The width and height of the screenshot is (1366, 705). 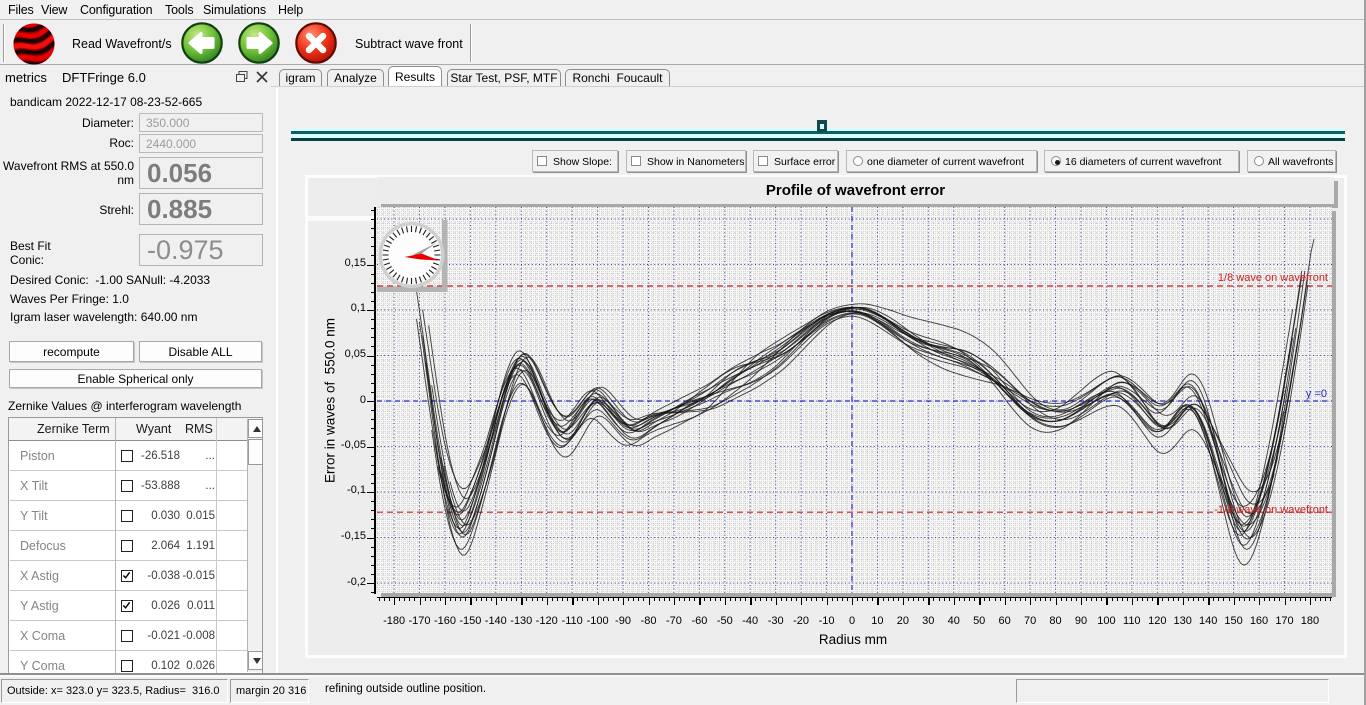 What do you see at coordinates (1316, 394) in the screenshot?
I see `svg-text: y =0` at bounding box center [1316, 394].